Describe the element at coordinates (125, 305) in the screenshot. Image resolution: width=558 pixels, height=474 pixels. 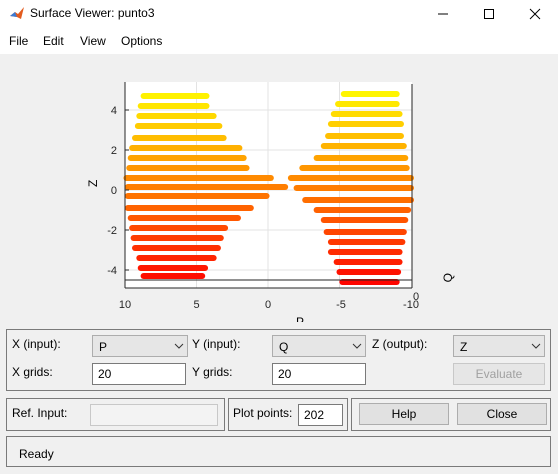
I see `p-tick-label: 10` at that location.